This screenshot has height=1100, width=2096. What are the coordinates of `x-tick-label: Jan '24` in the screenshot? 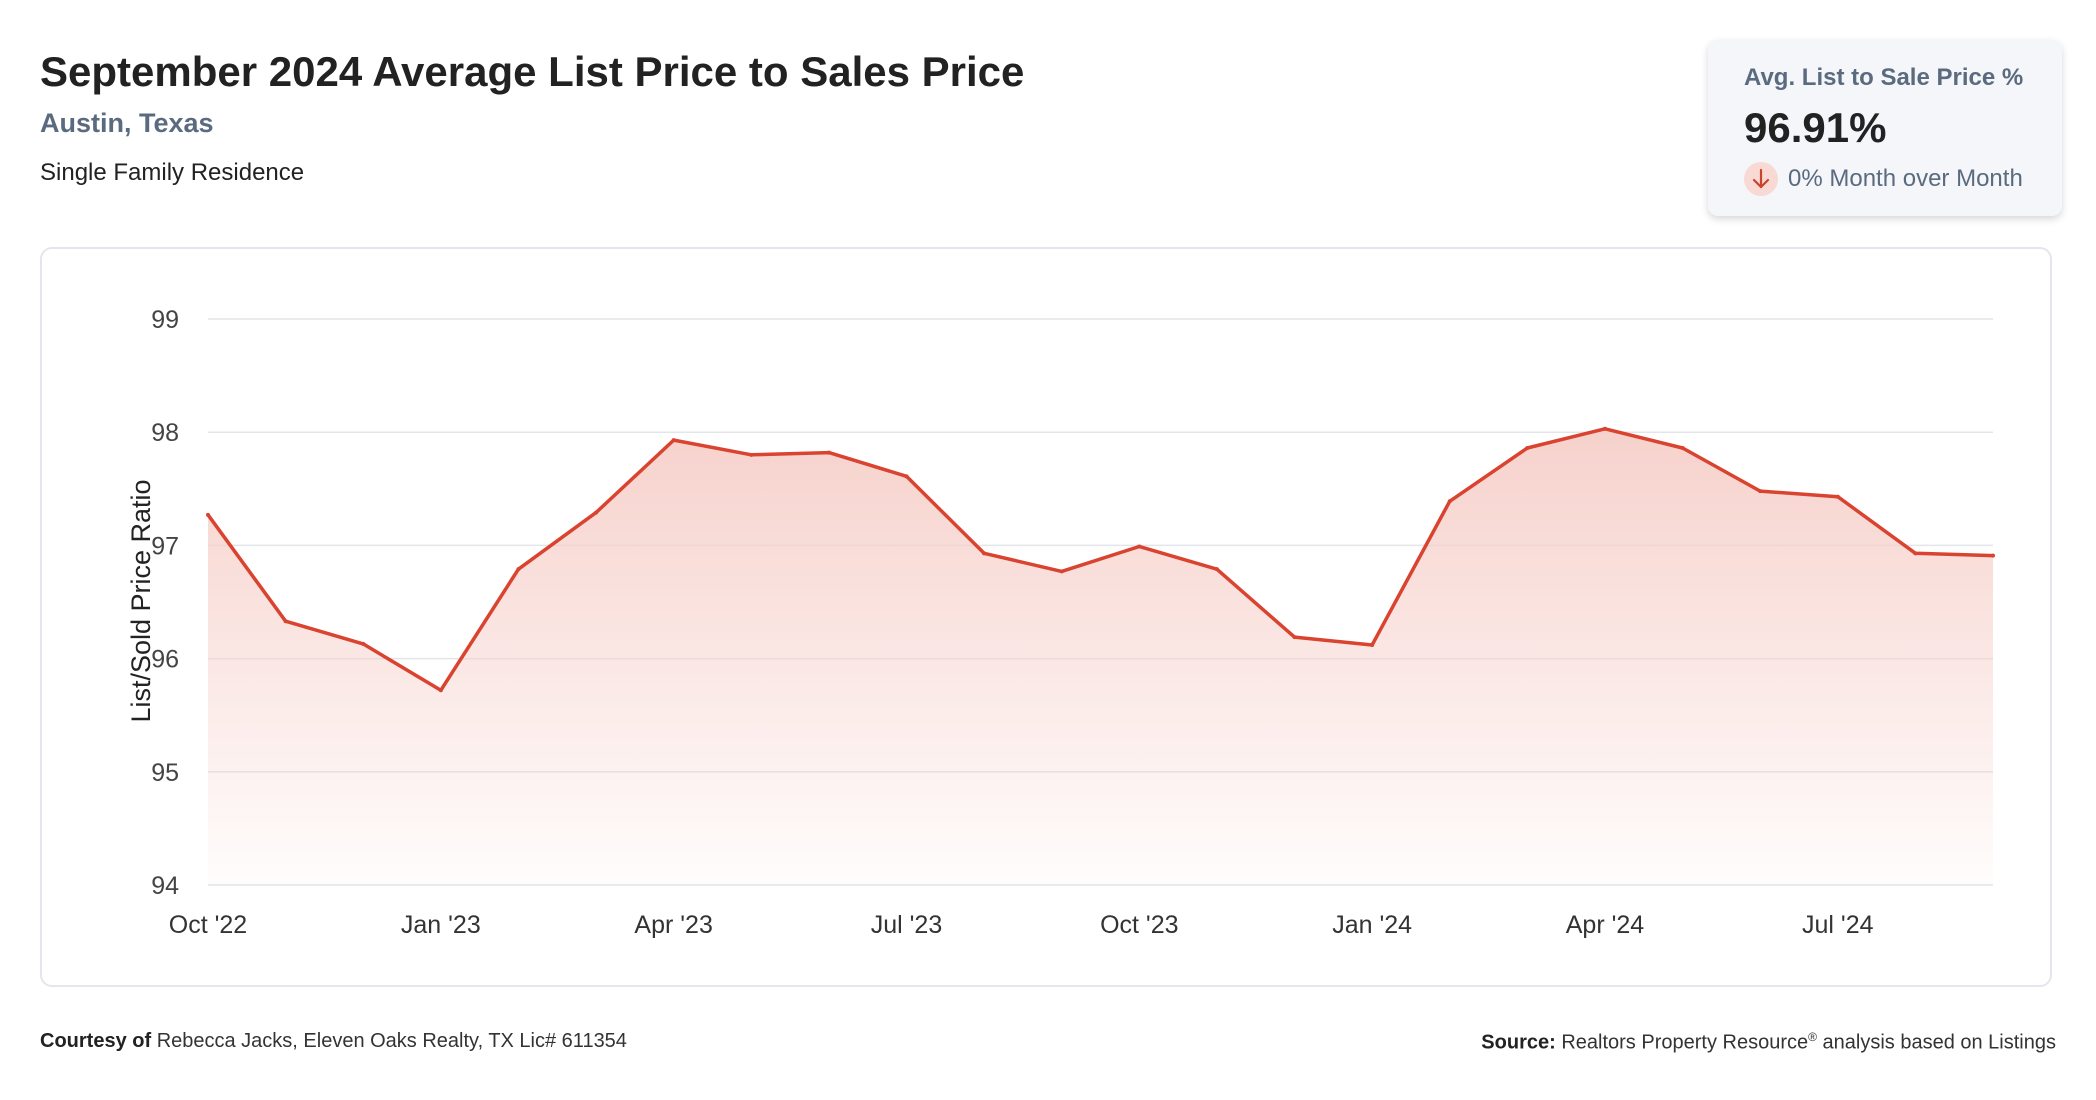 It's located at (1372, 925).